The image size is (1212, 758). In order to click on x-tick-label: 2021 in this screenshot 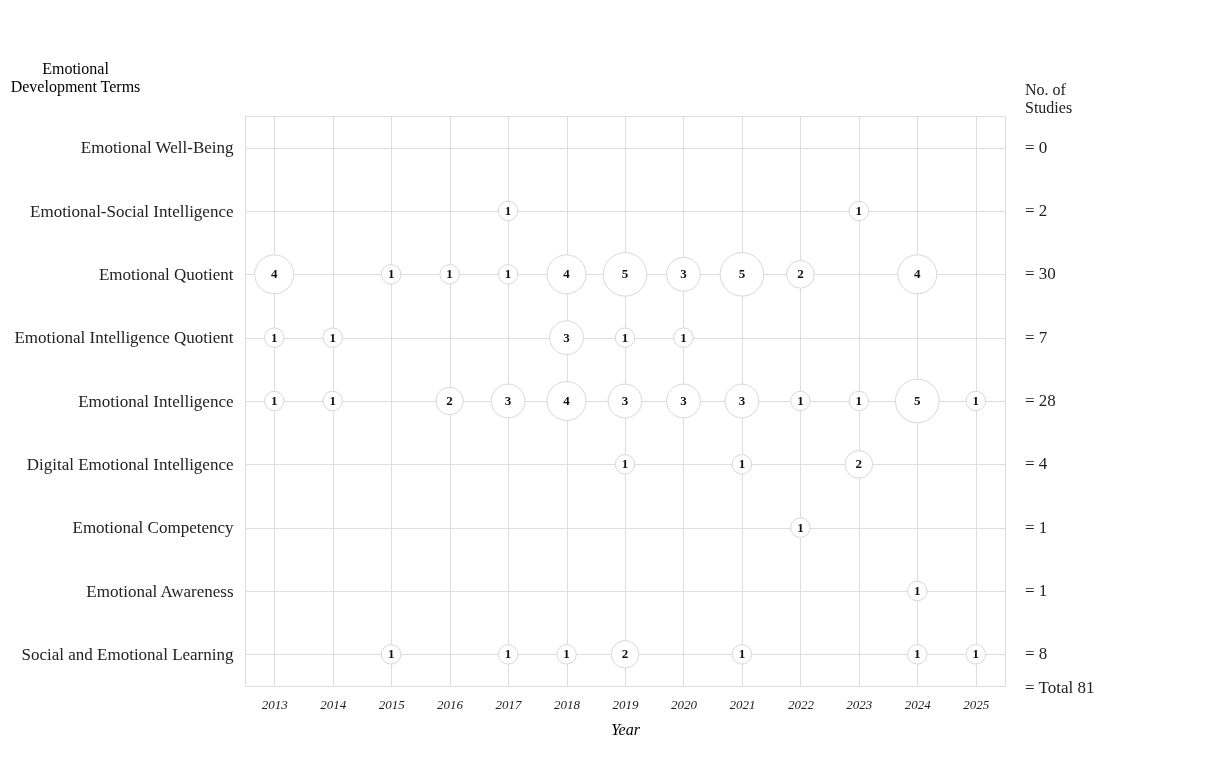, I will do `click(742, 704)`.